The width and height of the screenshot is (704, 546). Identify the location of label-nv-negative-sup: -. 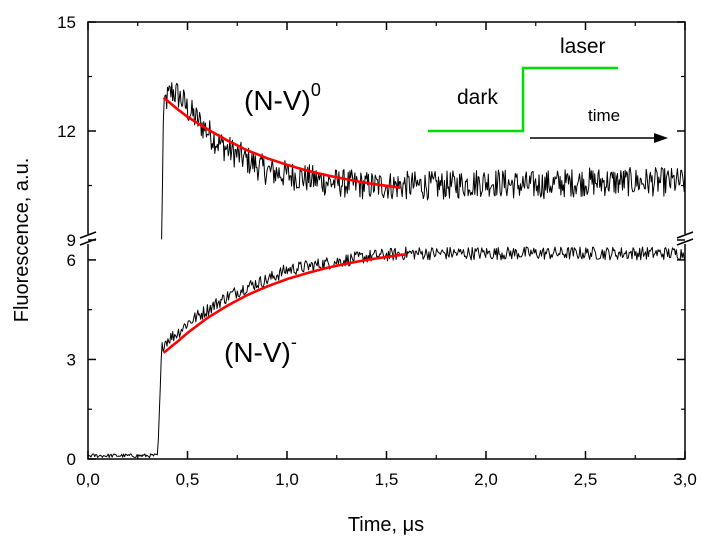
(294, 342).